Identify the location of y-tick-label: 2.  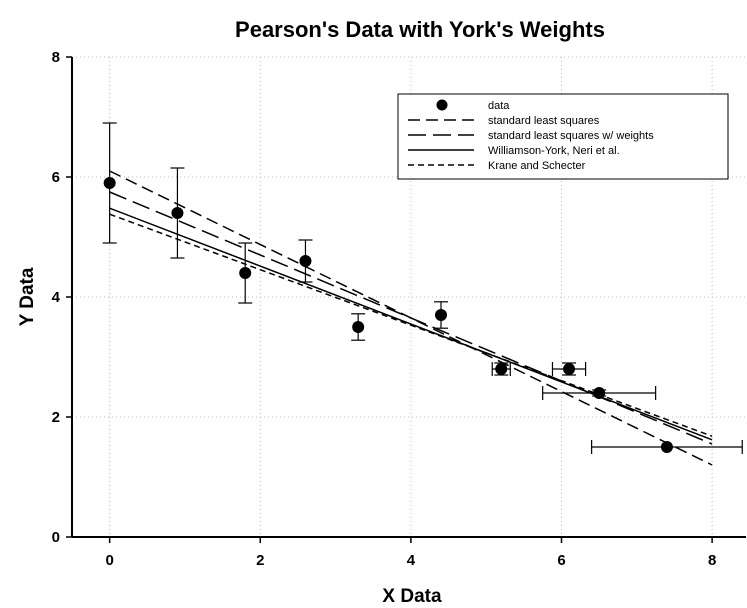
(56, 417).